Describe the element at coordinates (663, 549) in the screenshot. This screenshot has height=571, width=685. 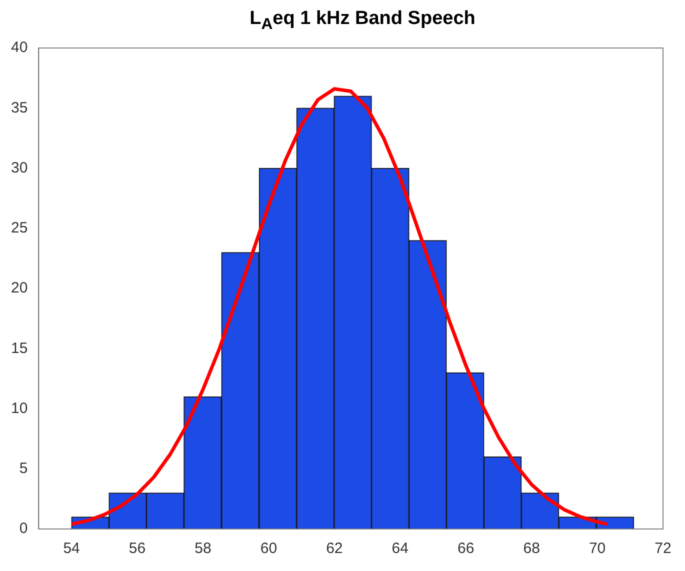
I see `x-tick-label: 72` at that location.